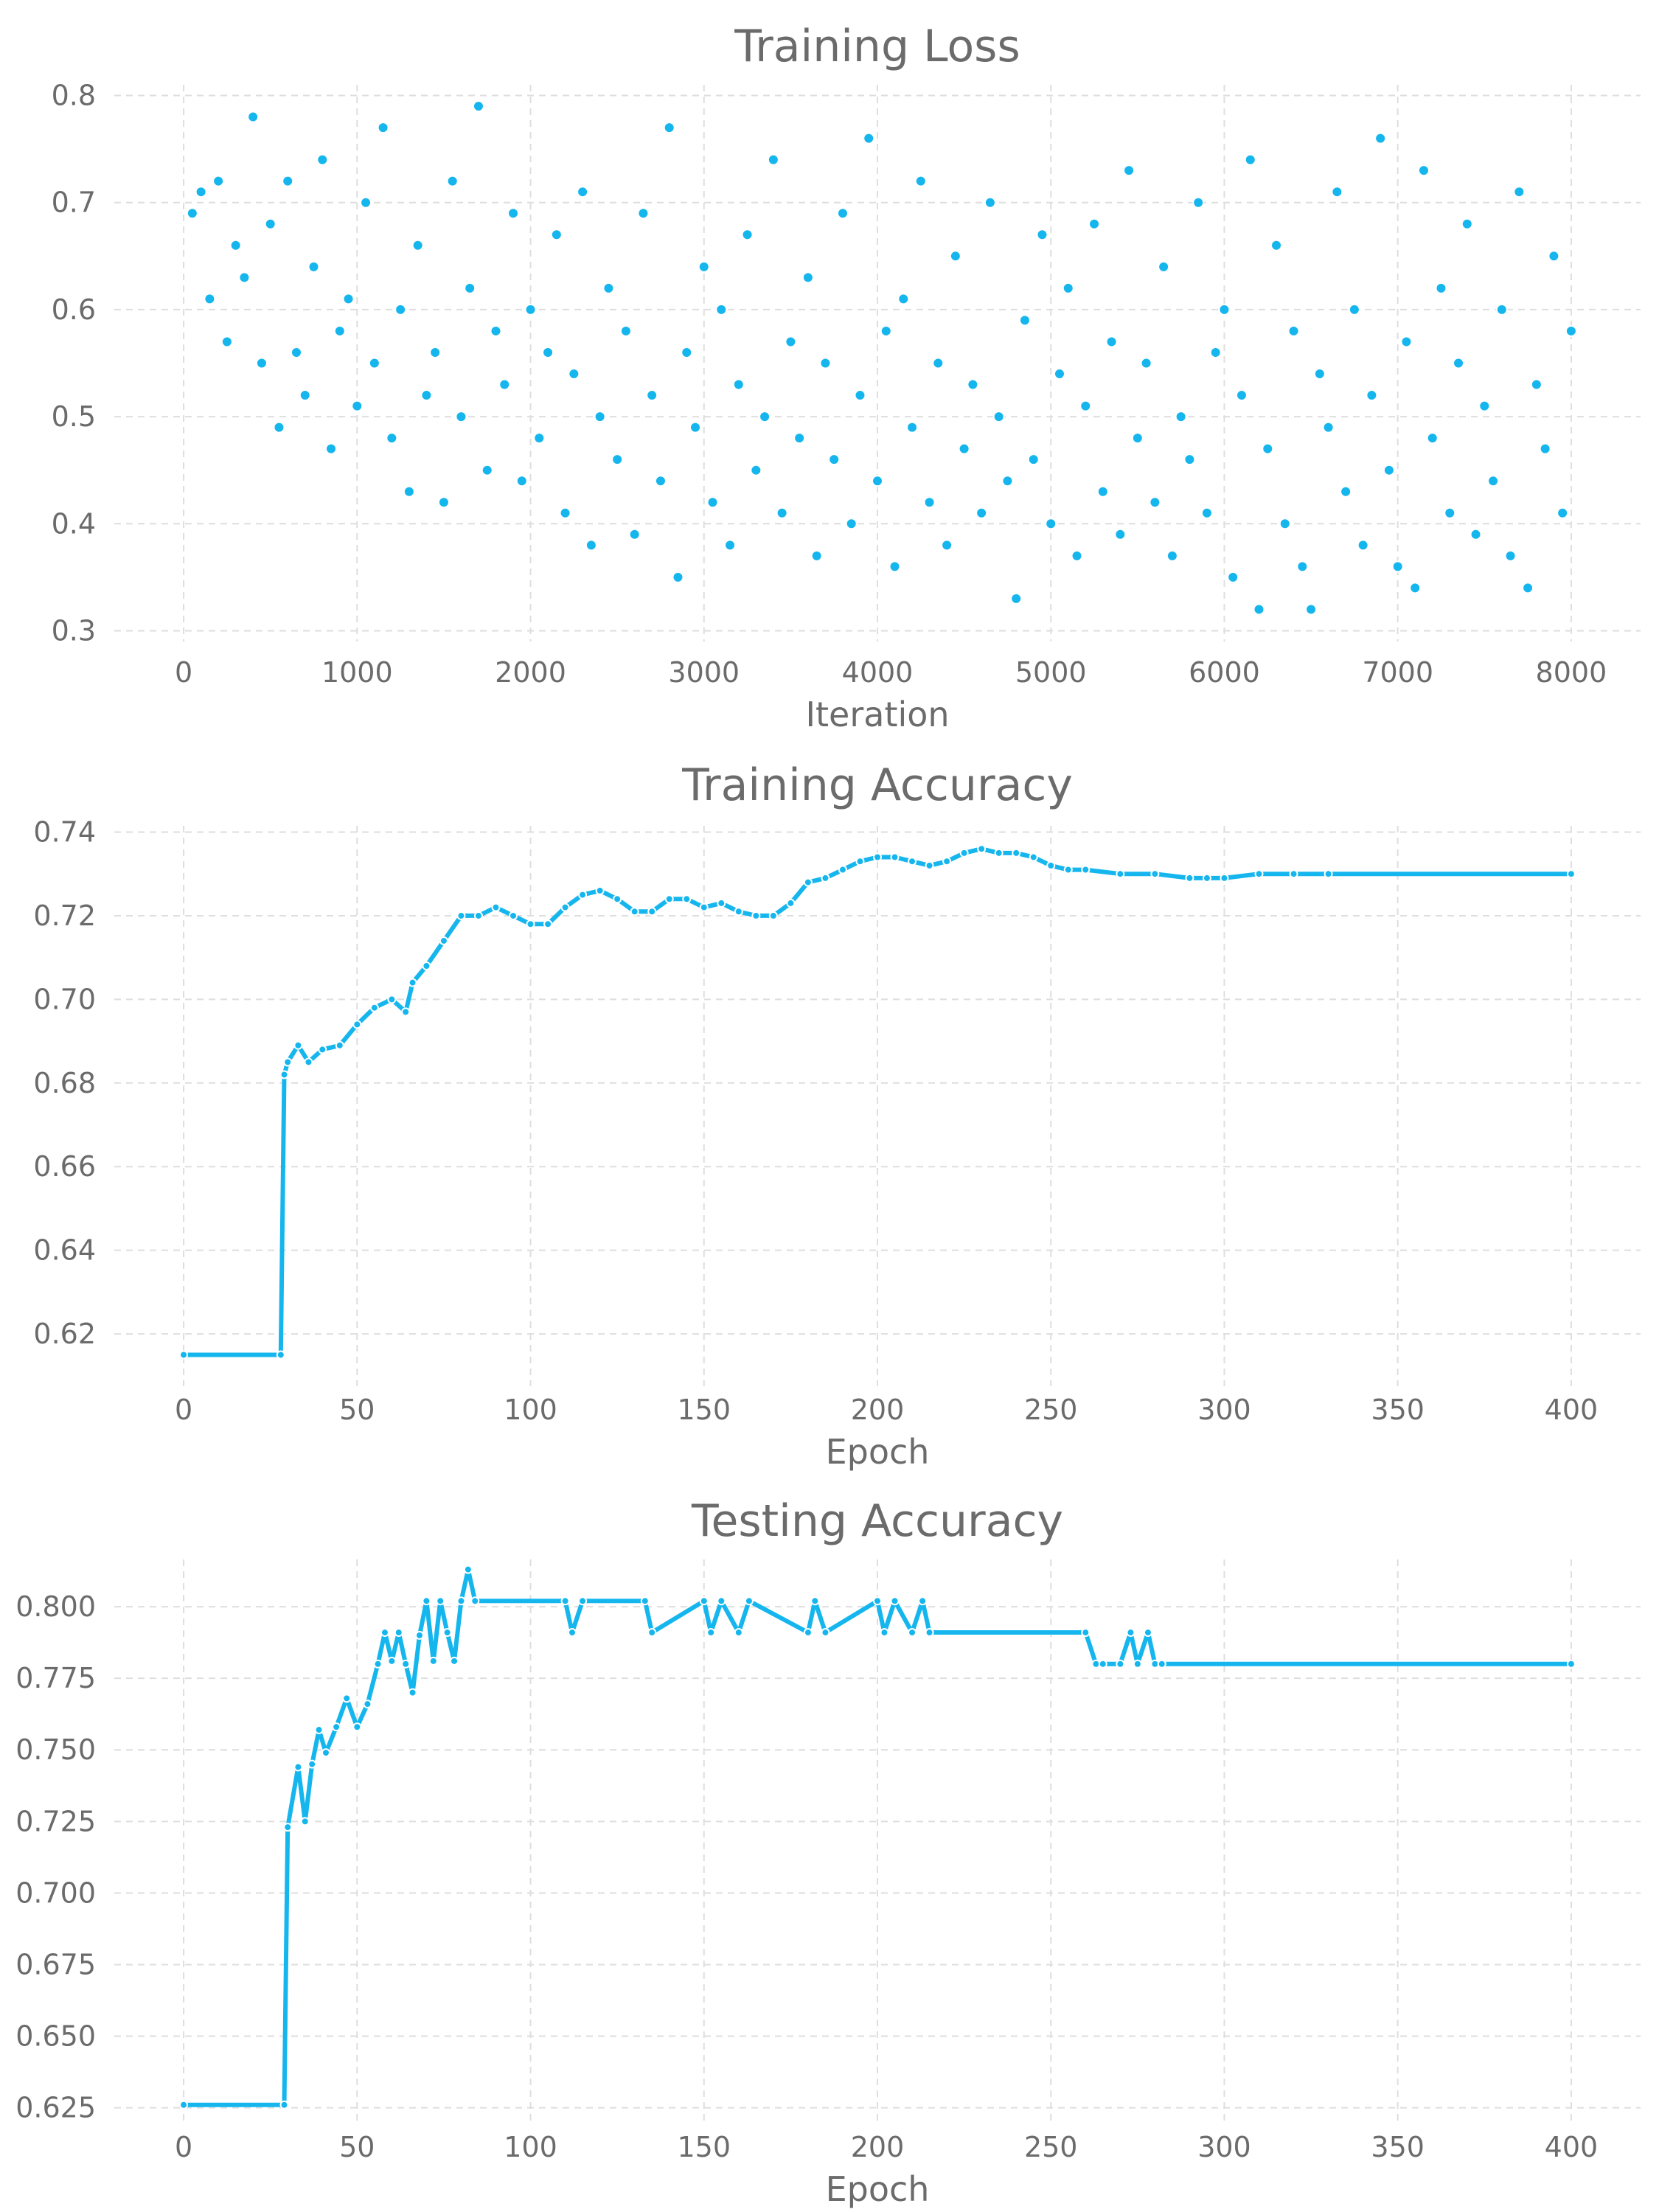  What do you see at coordinates (74, 203) in the screenshot?
I see `y-tick-label: 0.7` at bounding box center [74, 203].